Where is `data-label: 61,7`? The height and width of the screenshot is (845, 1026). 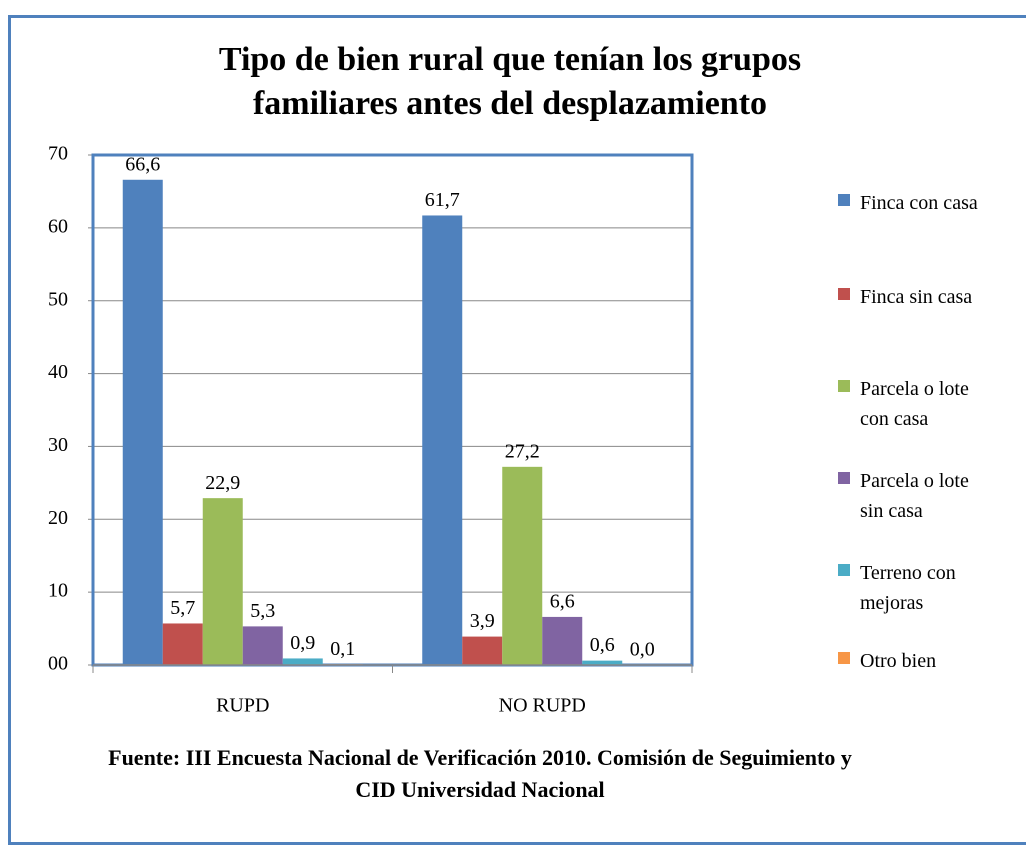 data-label: 61,7 is located at coordinates (442, 200).